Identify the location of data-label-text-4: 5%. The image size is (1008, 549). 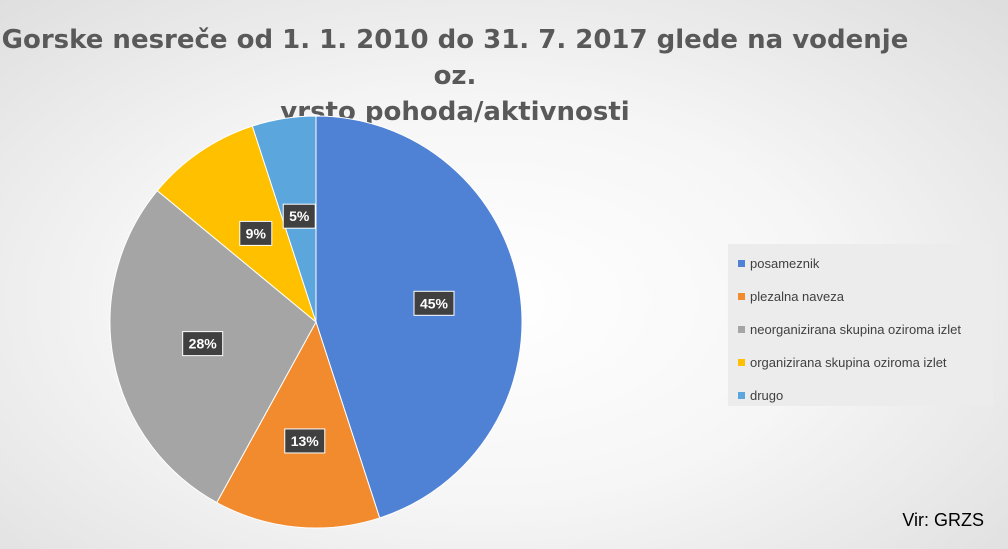
(299, 216).